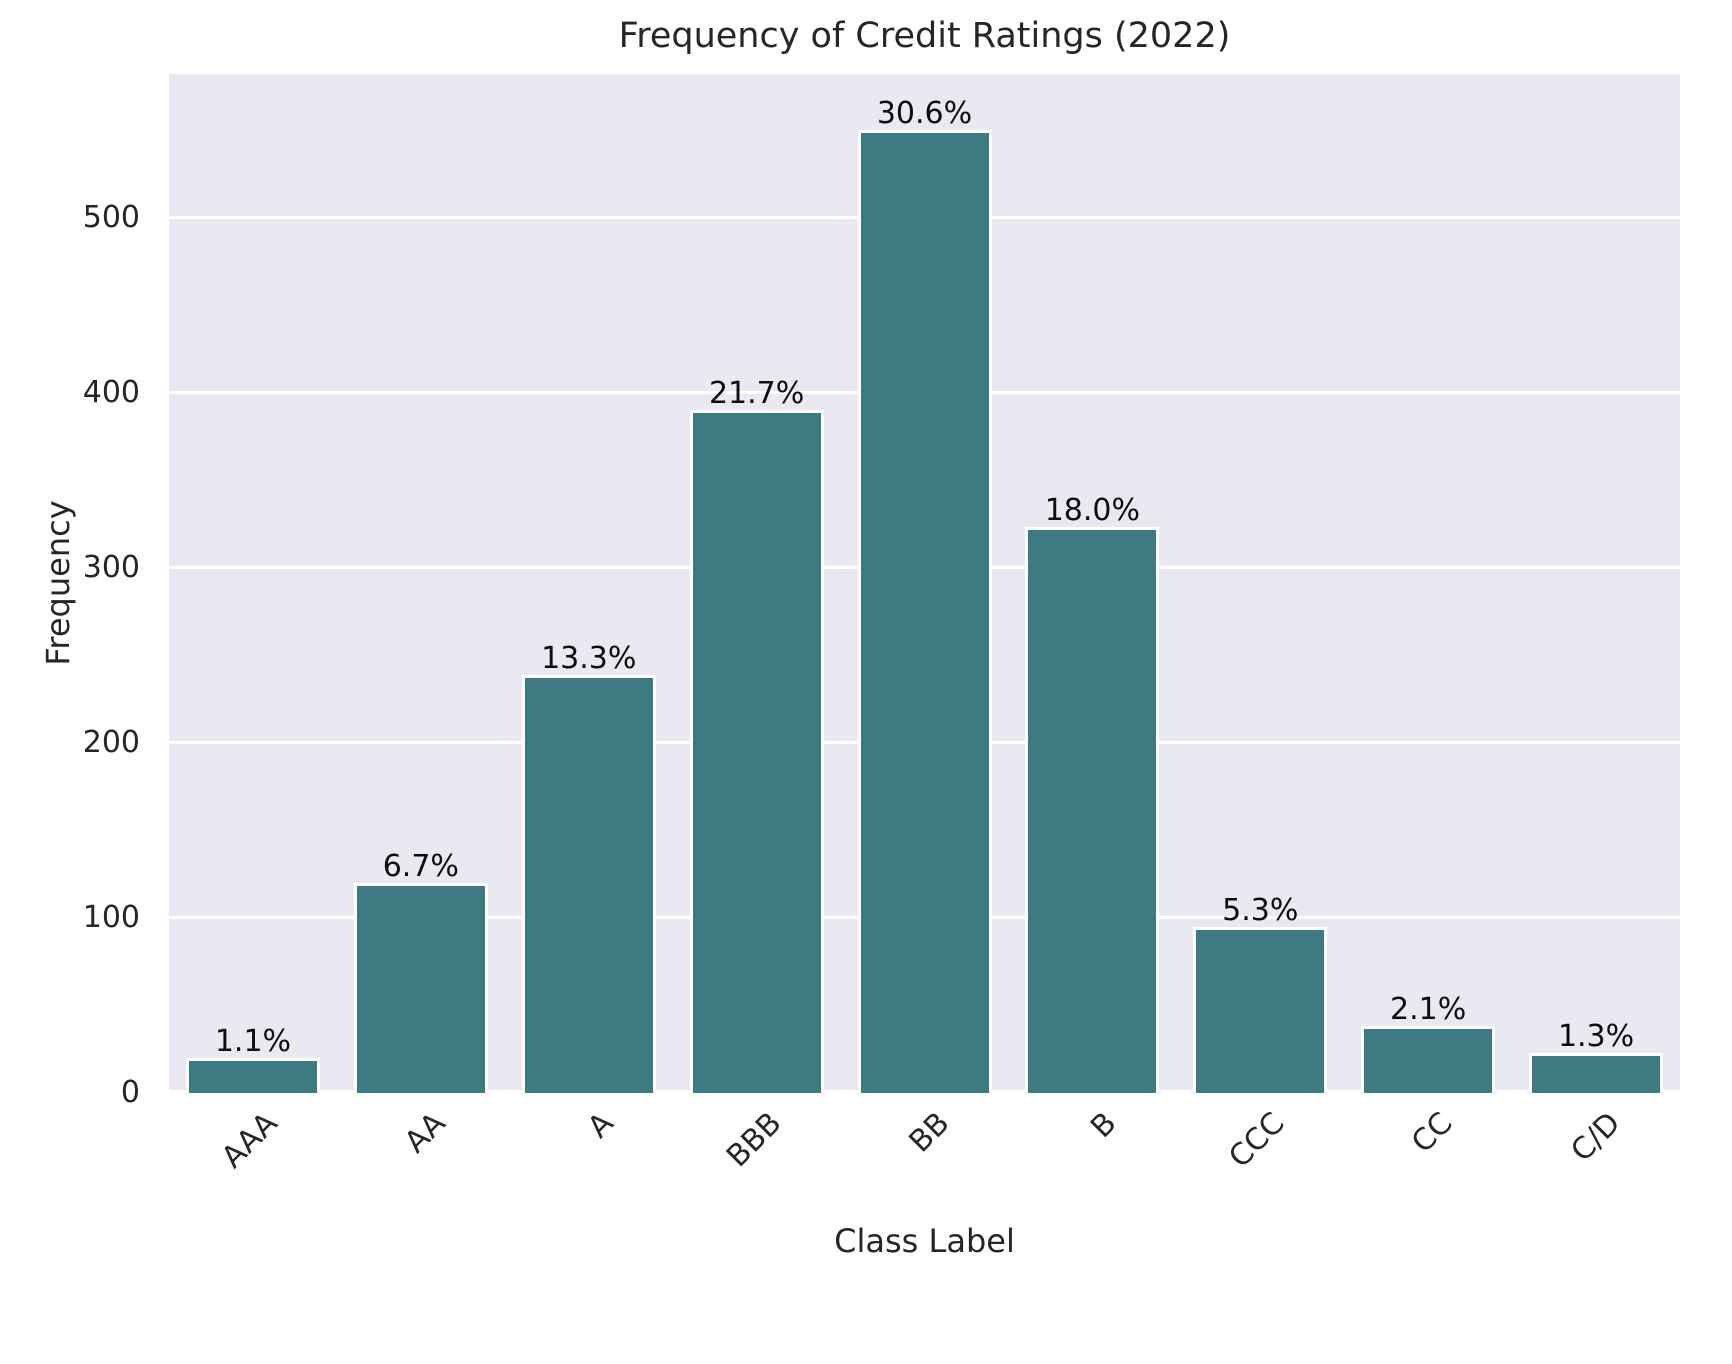  I want to click on x-tick-label-aa: AA, so click(425, 1133).